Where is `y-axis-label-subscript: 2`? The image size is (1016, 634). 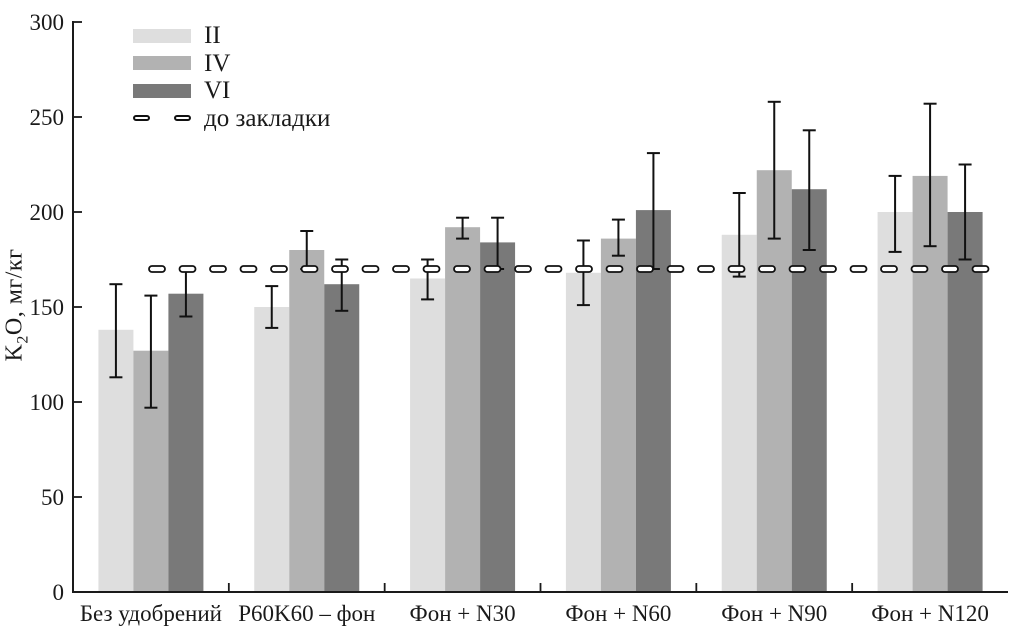 y-axis-label-subscript: 2 is located at coordinates (23, 339).